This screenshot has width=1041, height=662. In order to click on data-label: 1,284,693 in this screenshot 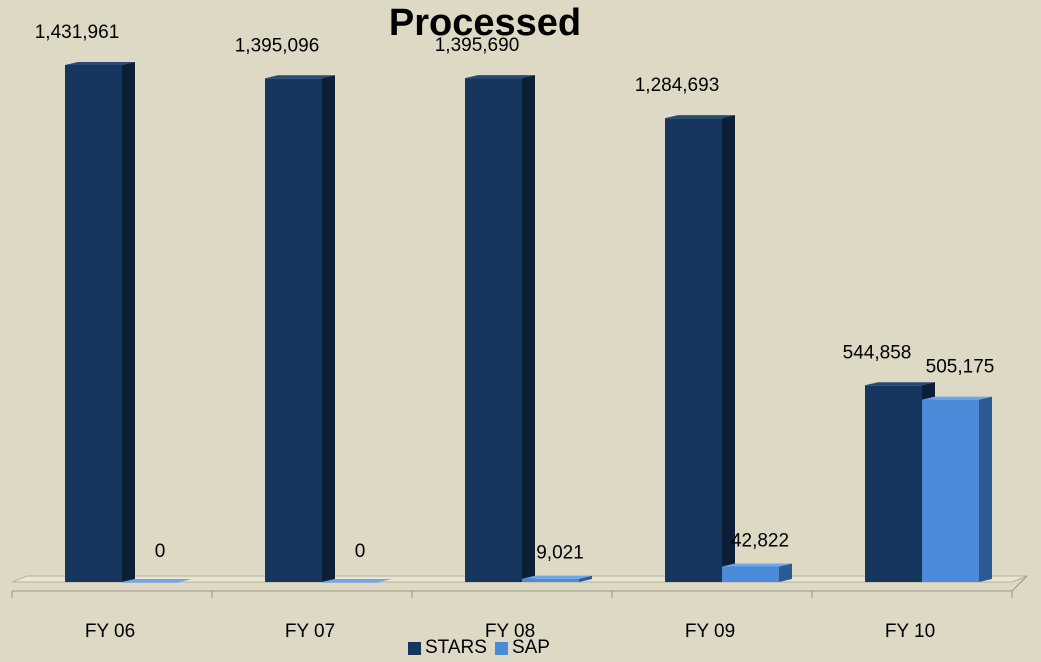, I will do `click(677, 85)`.